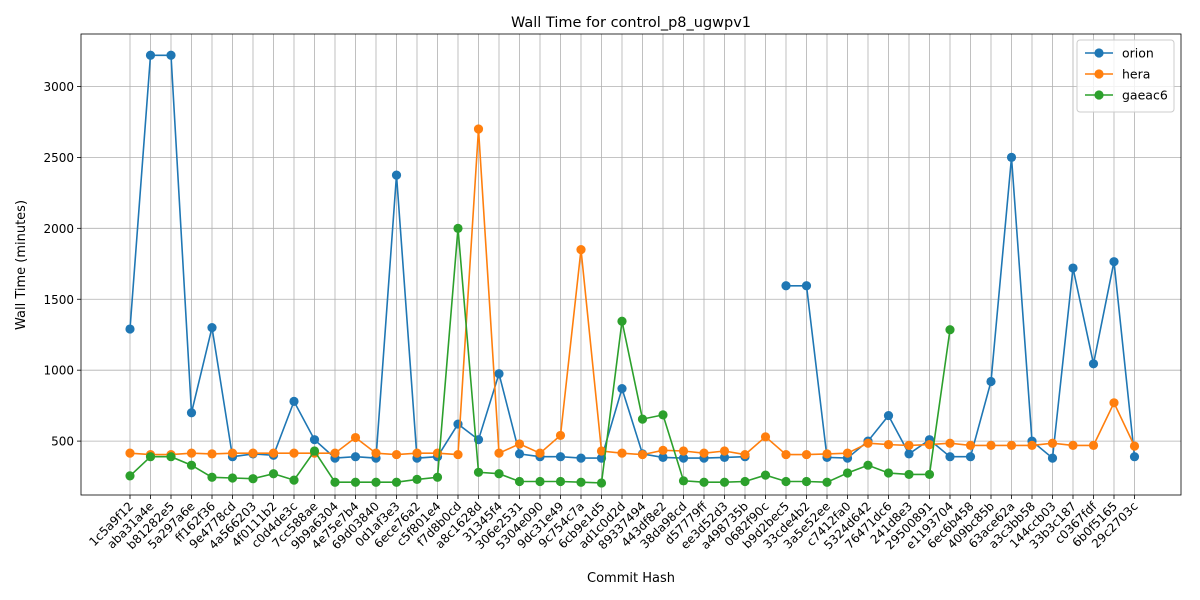 Image resolution: width=1200 pixels, height=600 pixels. I want to click on y-tick-label: 1500, so click(58, 300).